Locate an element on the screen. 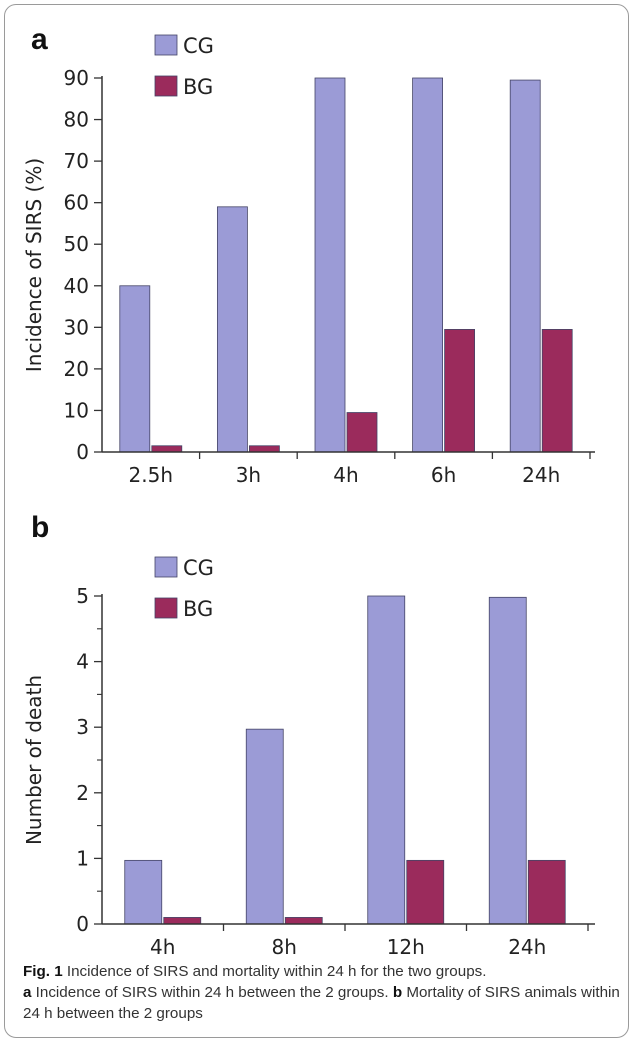 The height and width of the screenshot is (1042, 633). y-tick-label: 70 is located at coordinates (76, 161).